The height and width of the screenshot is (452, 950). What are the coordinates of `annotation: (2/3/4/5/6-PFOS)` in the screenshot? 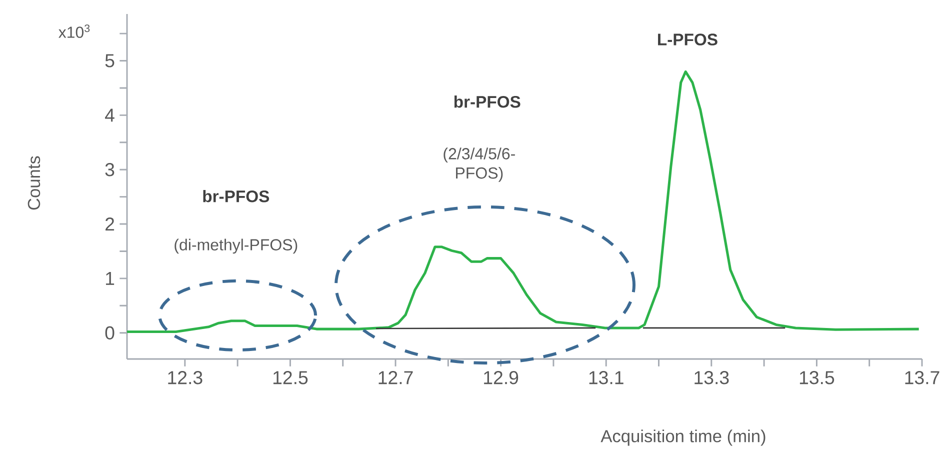 It's located at (479, 165).